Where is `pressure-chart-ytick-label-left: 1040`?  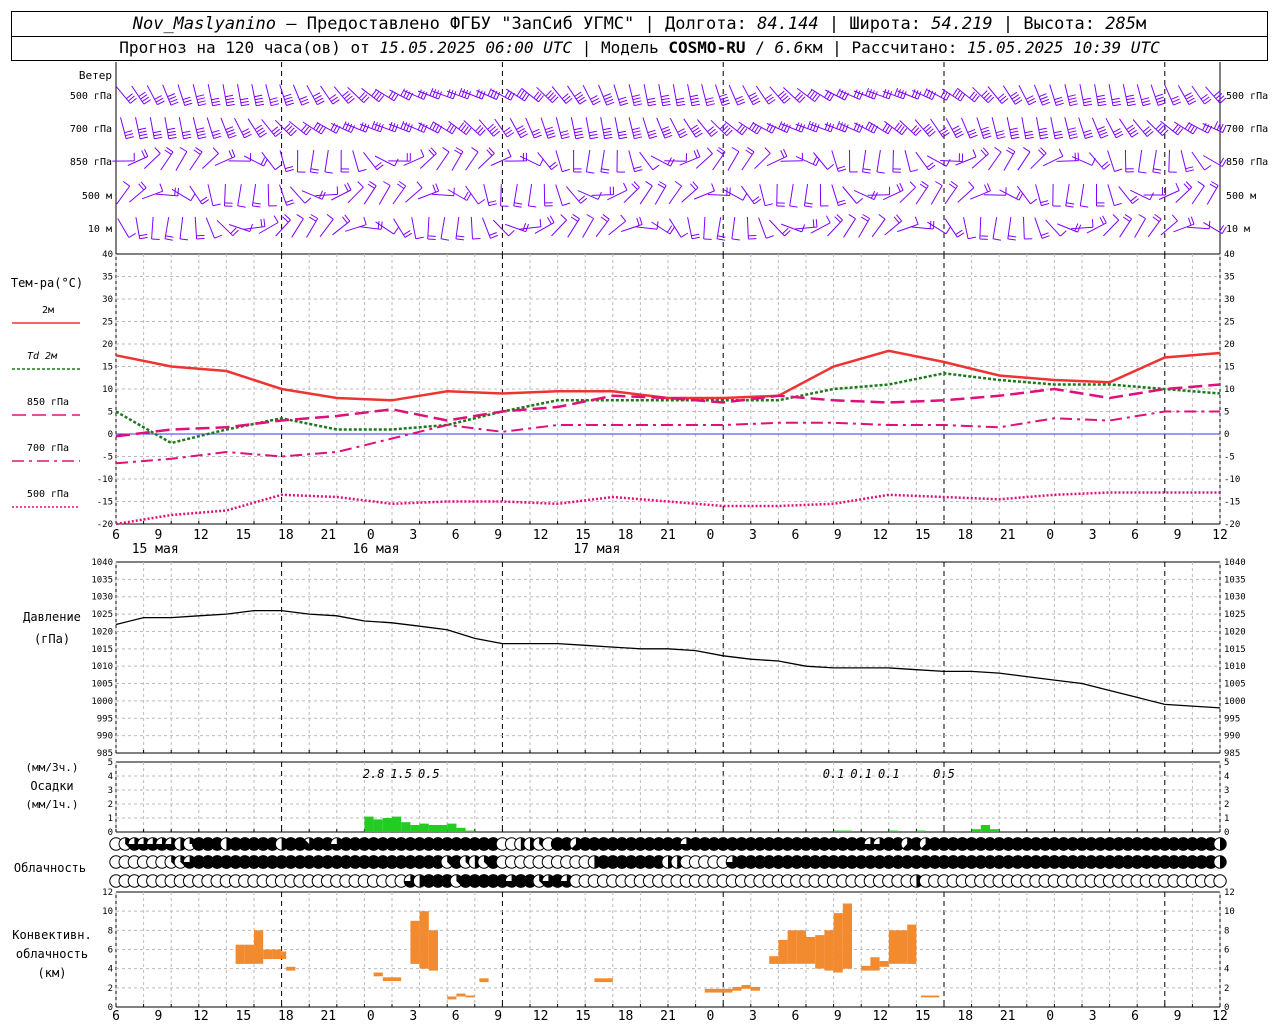 pressure-chart-ytick-label-left: 1040 is located at coordinates (102, 563).